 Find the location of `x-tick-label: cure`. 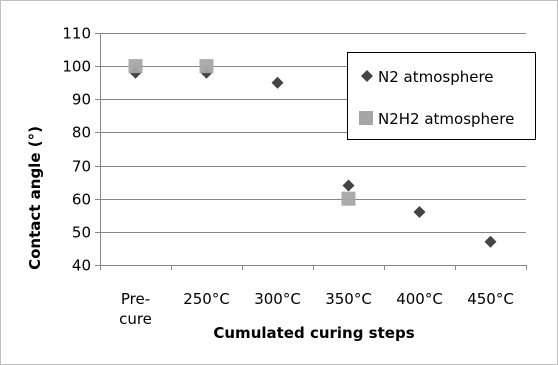

x-tick-label: cure is located at coordinates (135, 319).